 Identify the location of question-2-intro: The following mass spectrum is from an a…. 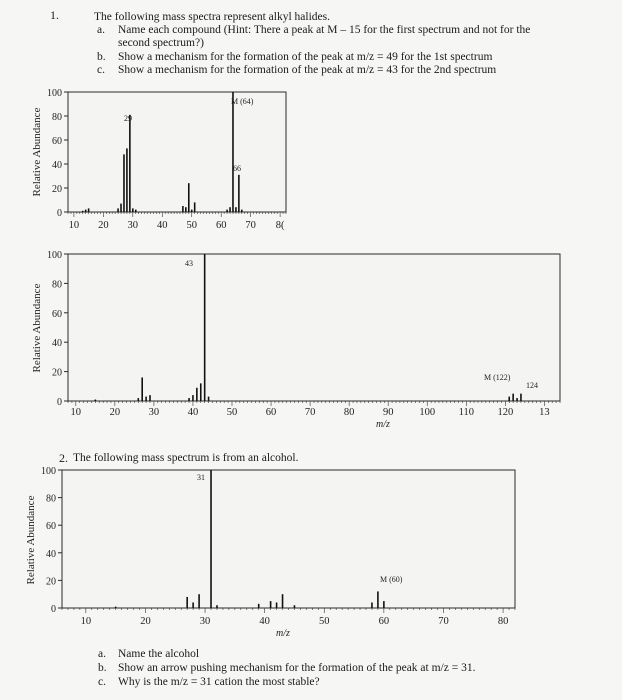
(186, 458).